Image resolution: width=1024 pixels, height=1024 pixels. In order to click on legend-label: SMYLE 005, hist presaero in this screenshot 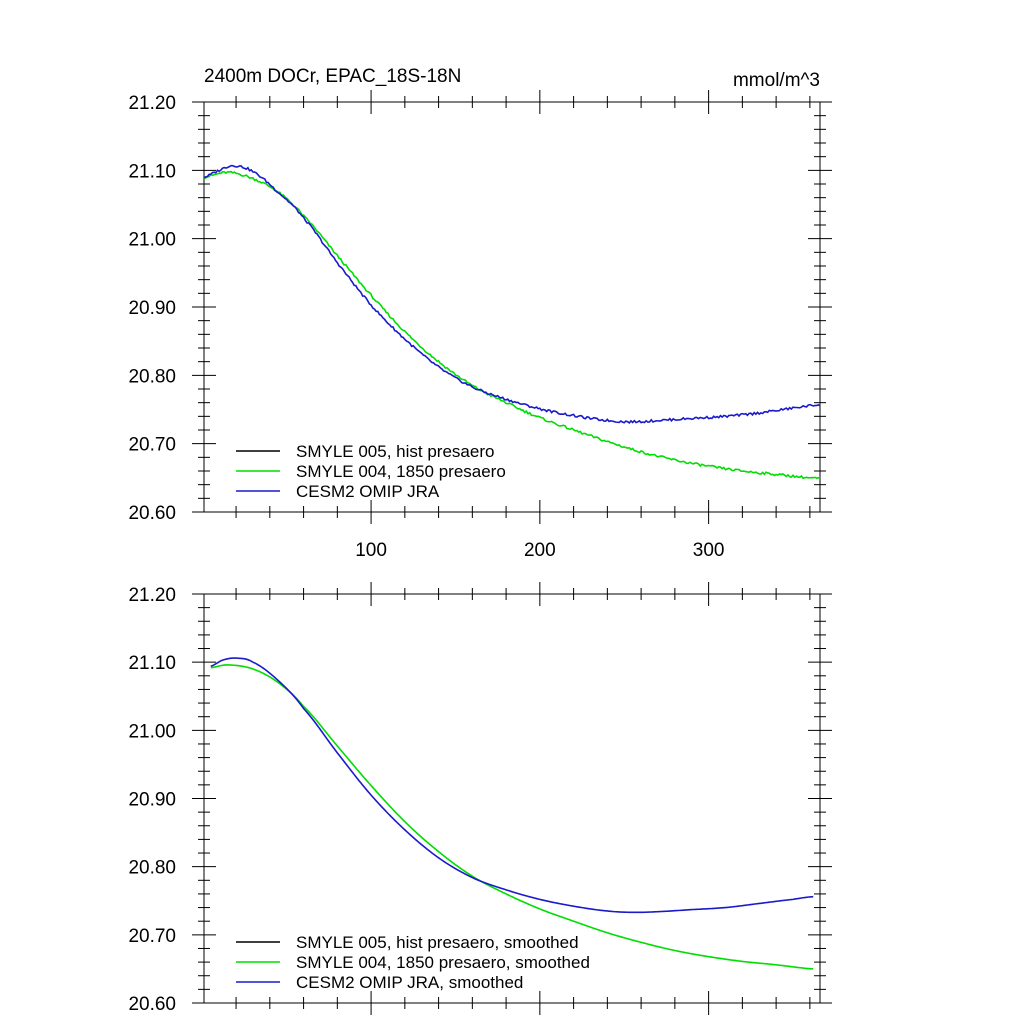, I will do `click(395, 451)`.